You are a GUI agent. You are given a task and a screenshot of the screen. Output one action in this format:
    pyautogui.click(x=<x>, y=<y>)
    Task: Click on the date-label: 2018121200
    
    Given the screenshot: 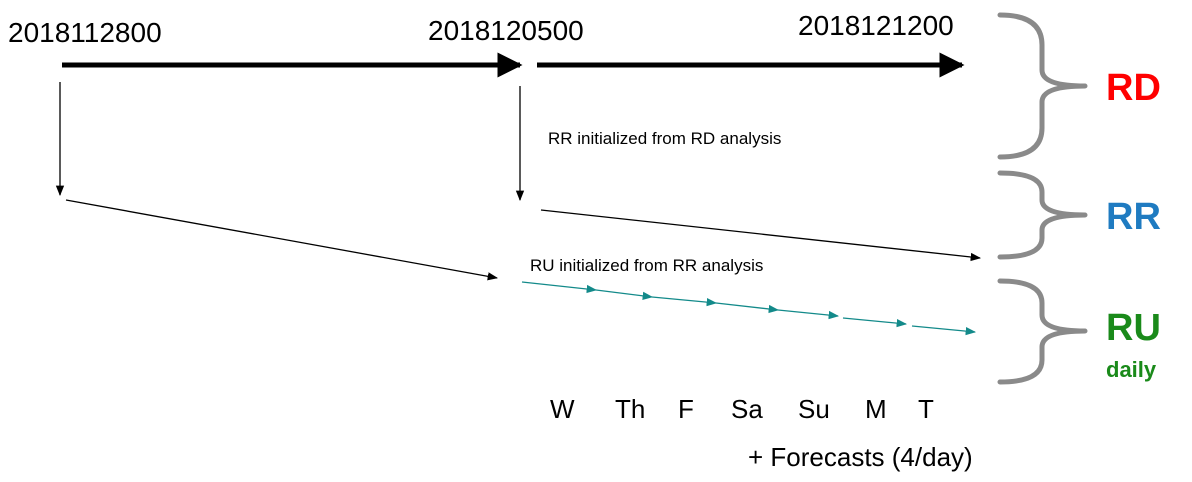 What is the action you would take?
    pyautogui.click(x=876, y=25)
    